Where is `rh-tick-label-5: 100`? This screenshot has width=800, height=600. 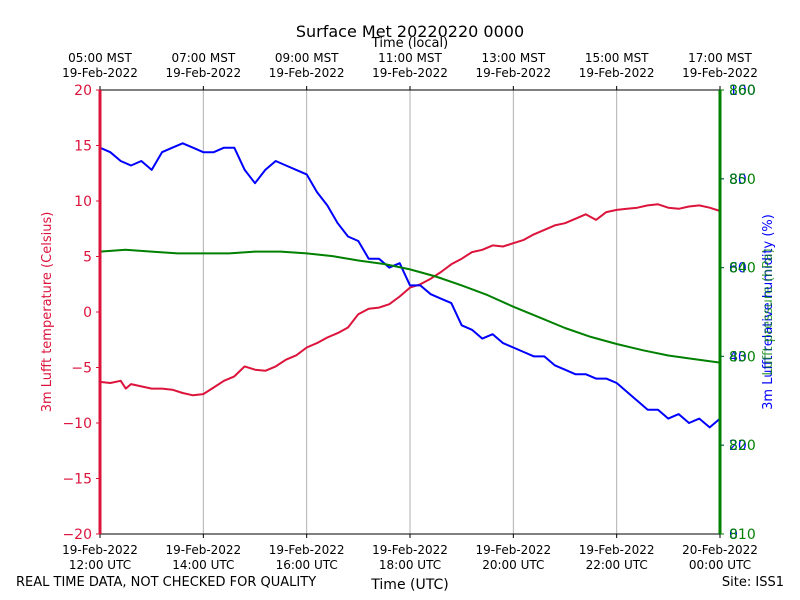
rh-tick-label-5: 100 is located at coordinates (742, 91).